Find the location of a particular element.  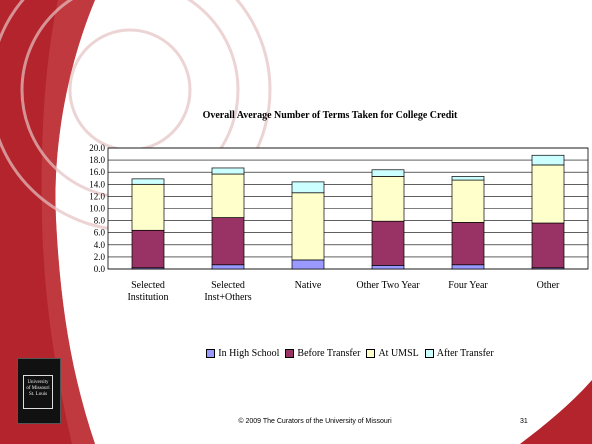

y-tick-label: 4.0 is located at coordinates (100, 245).